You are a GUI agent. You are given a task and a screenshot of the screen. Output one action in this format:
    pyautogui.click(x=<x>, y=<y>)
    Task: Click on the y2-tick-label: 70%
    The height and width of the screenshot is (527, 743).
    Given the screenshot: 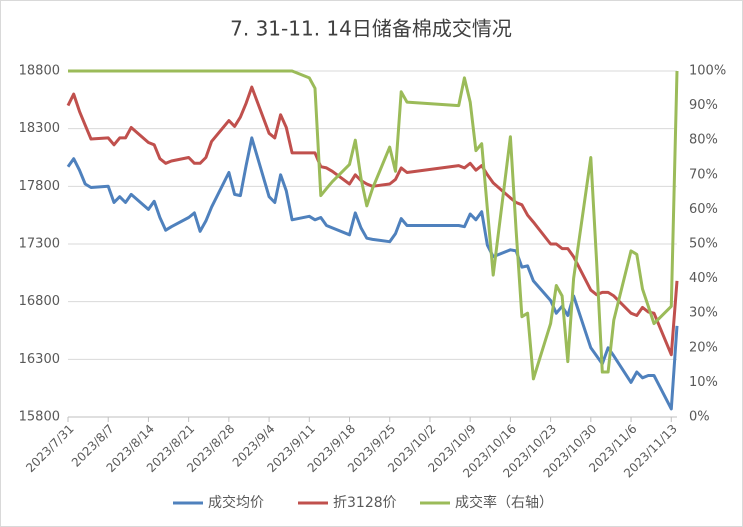 What is the action you would take?
    pyautogui.click(x=703, y=174)
    